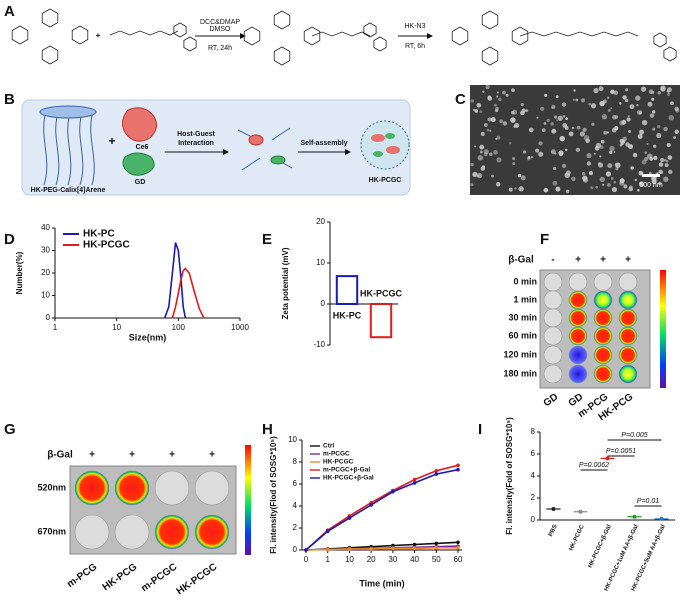 The width and height of the screenshot is (685, 606). I want to click on legend-label: HK-PCGC+β-Gal, so click(348, 478).